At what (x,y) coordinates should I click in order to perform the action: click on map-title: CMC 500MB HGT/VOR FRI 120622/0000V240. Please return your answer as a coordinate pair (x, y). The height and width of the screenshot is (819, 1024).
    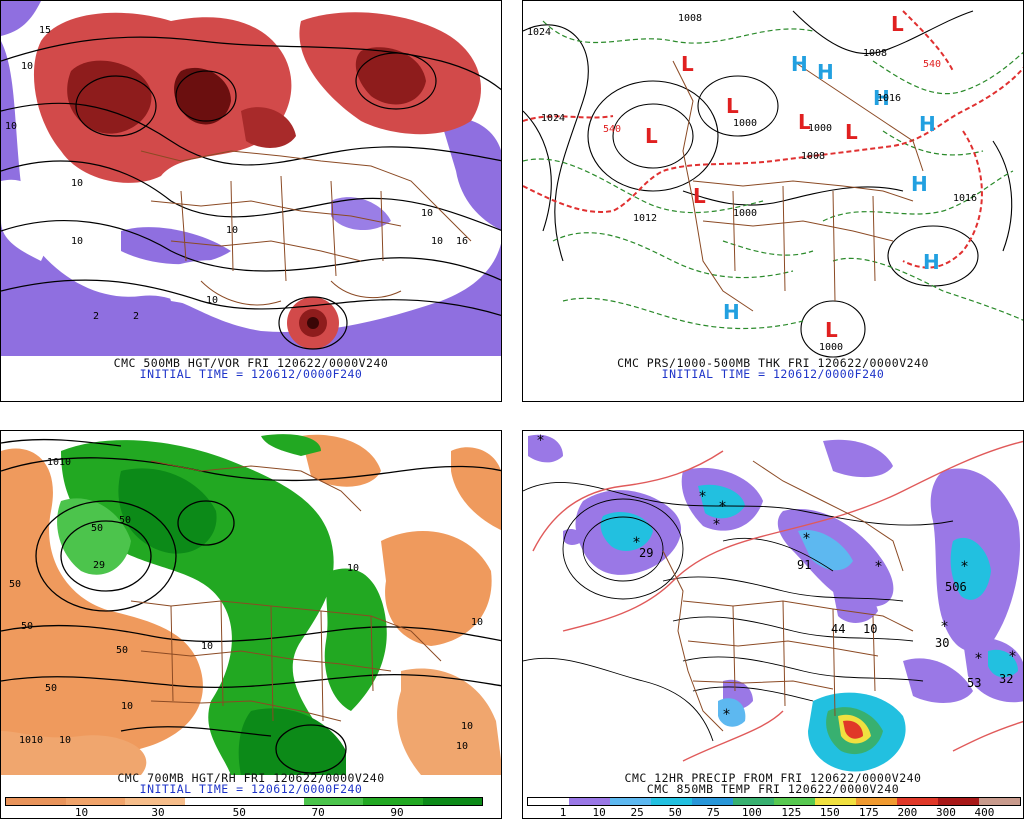
    Looking at the image, I should click on (251, 363).